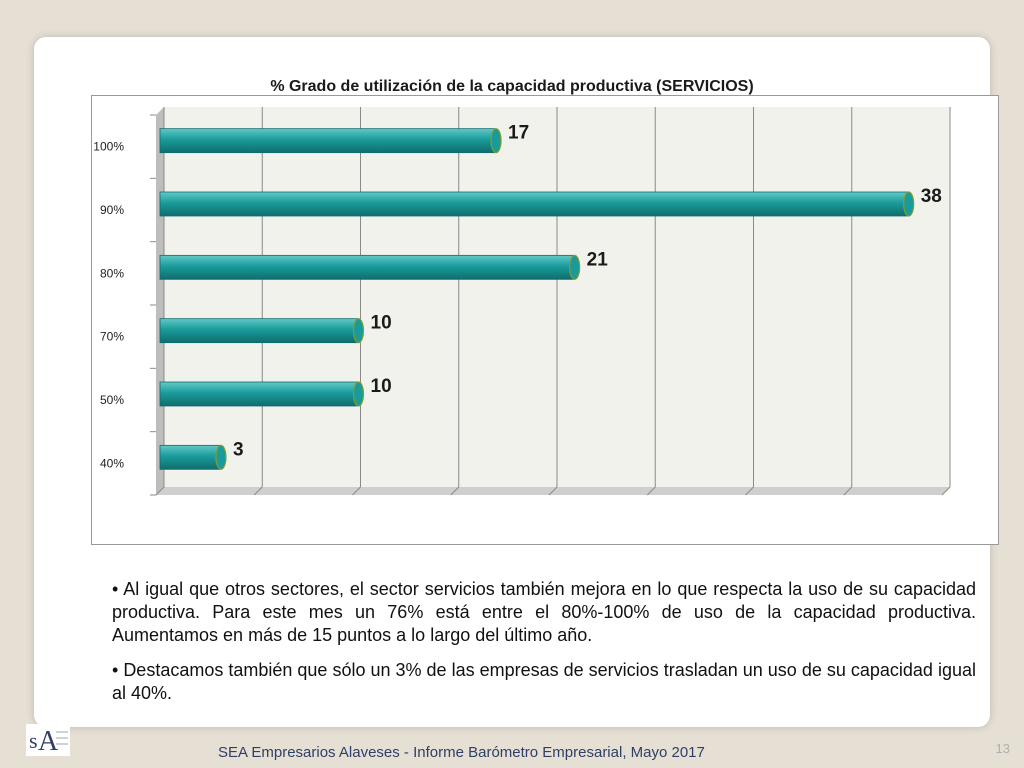 The height and width of the screenshot is (768, 1024). I want to click on data-label: 17, so click(518, 133).